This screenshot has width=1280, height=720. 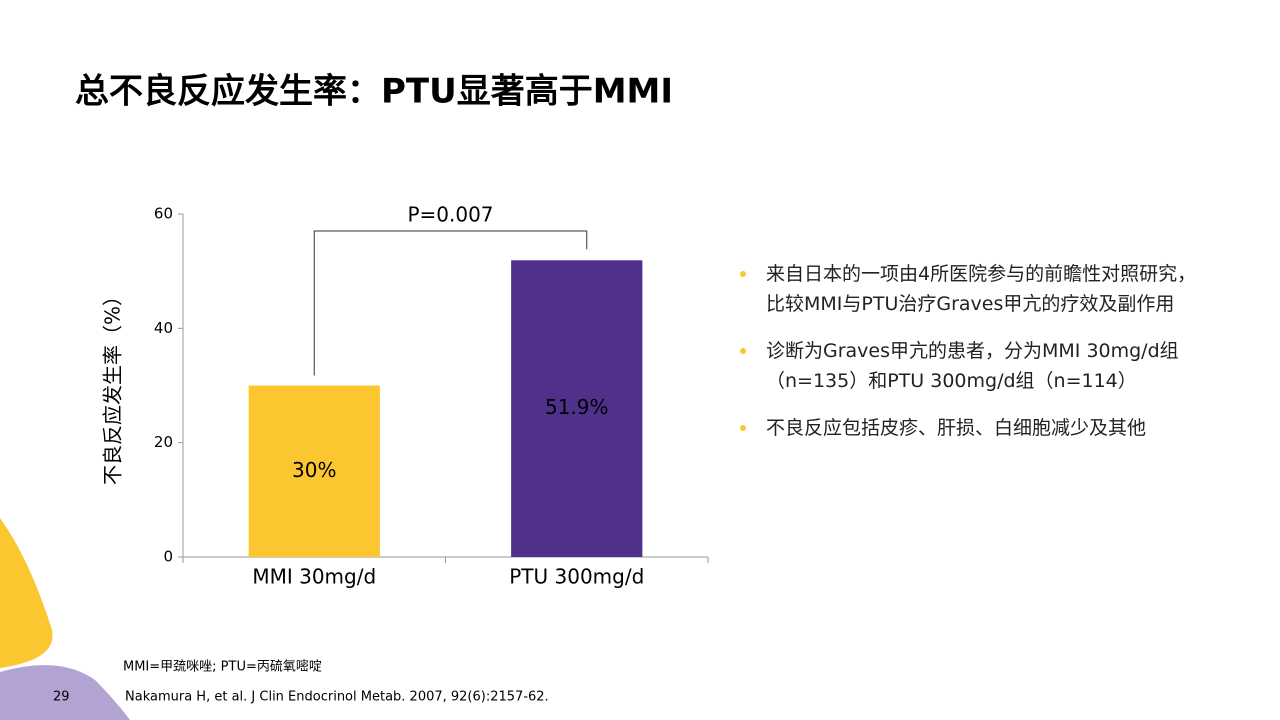 What do you see at coordinates (314, 577) in the screenshot?
I see `x-tick-label: MMI 30mg/d` at bounding box center [314, 577].